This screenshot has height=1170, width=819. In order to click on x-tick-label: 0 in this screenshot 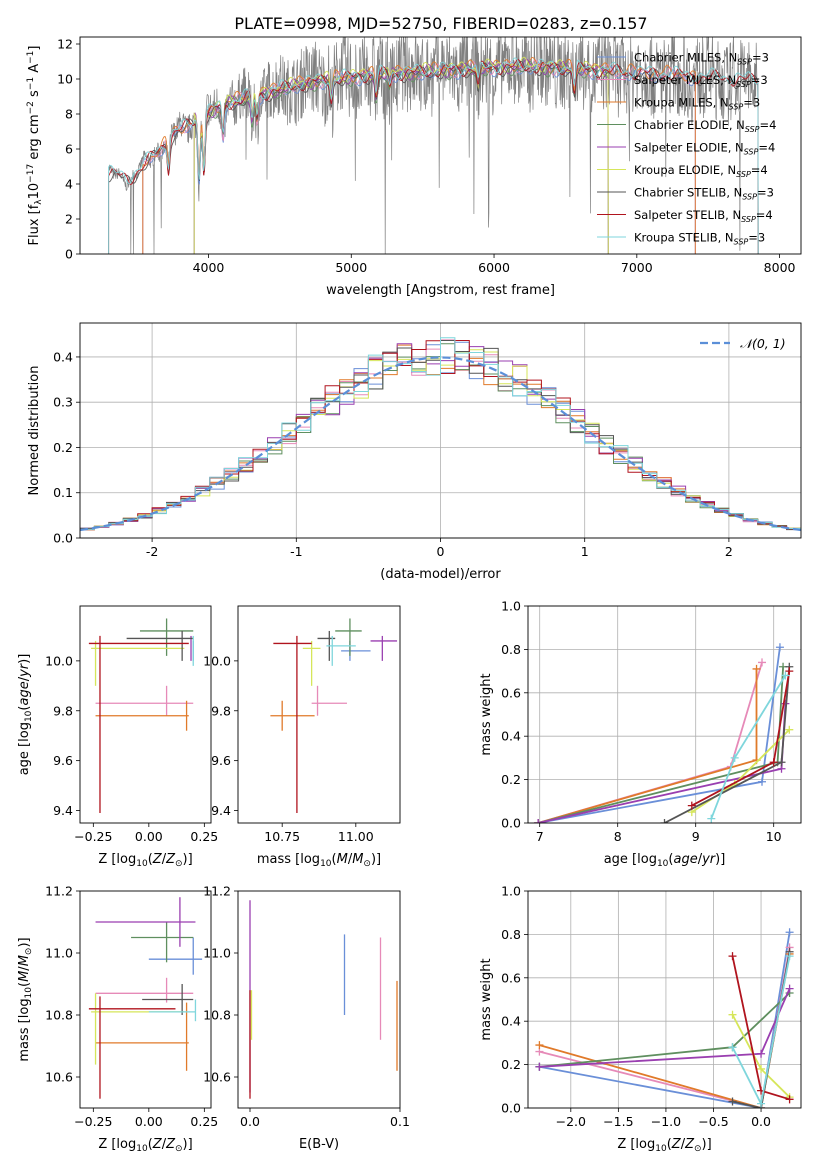, I will do `click(441, 551)`.